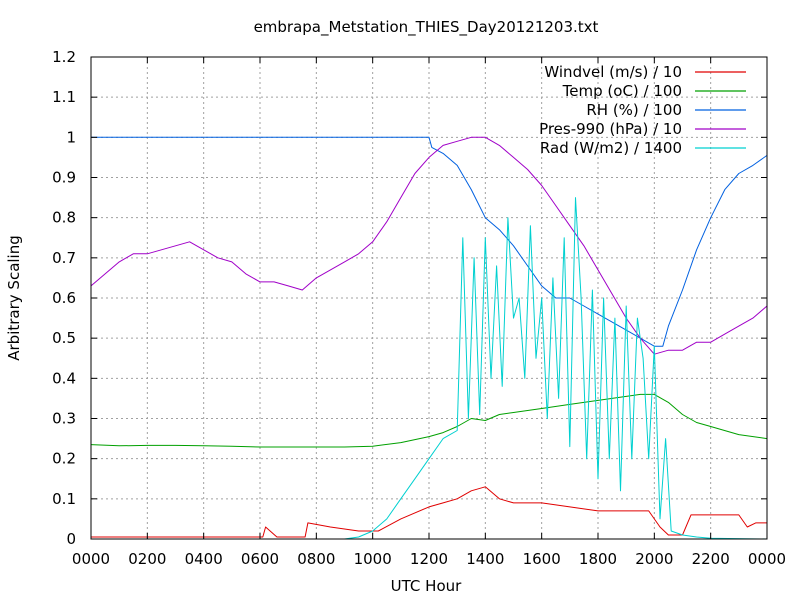 Image resolution: width=800 pixels, height=600 pixels. I want to click on y-tick-label: 0.5, so click(64, 338).